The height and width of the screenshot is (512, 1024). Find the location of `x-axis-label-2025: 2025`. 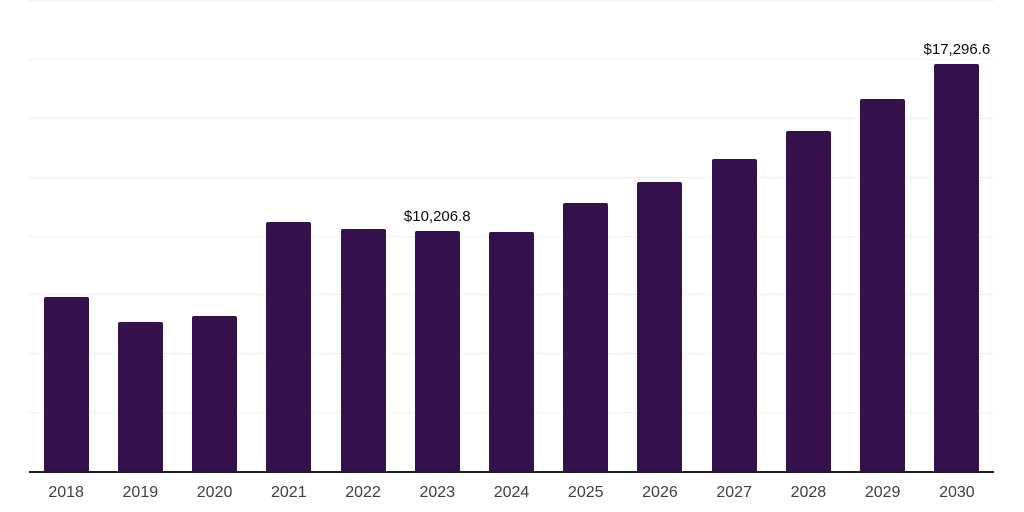

x-axis-label-2025: 2025 is located at coordinates (585, 492).